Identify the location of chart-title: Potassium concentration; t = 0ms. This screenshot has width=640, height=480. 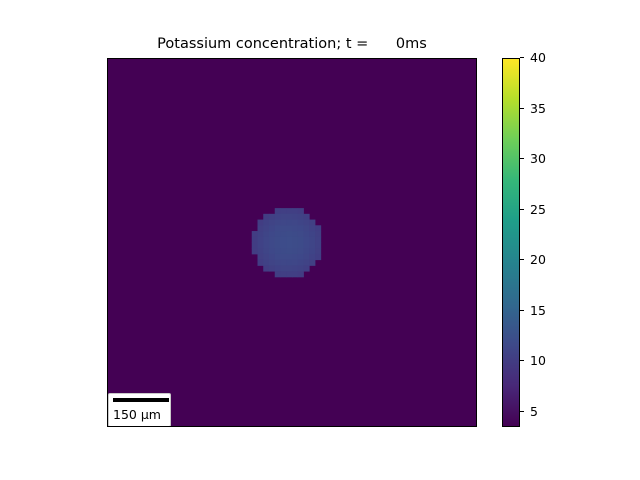
(292, 44).